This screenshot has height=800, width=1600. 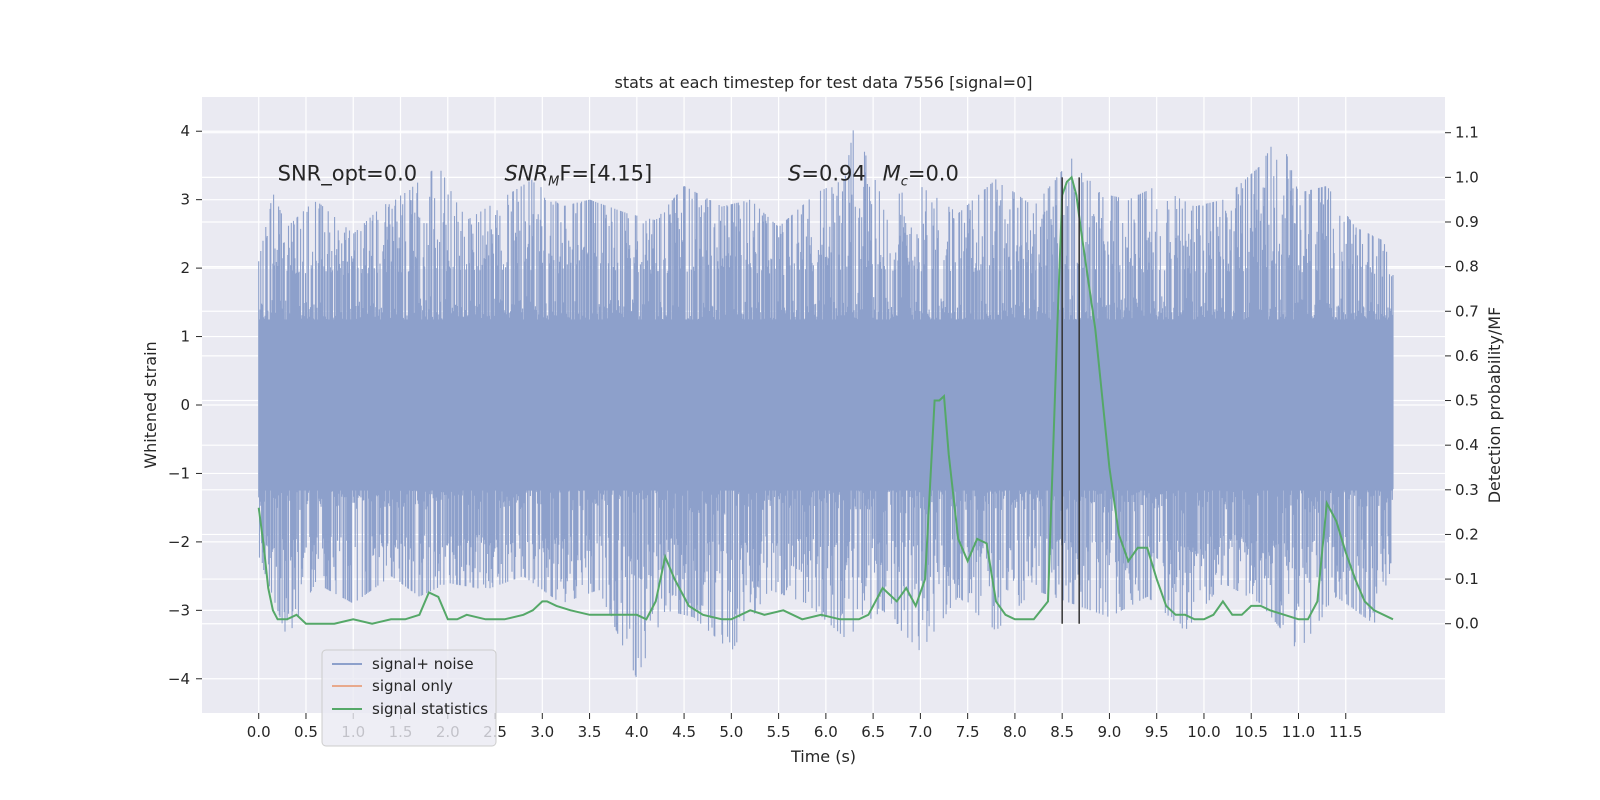 What do you see at coordinates (1494, 405) in the screenshot?
I see `y2-axis-label: Detection probability/MF` at bounding box center [1494, 405].